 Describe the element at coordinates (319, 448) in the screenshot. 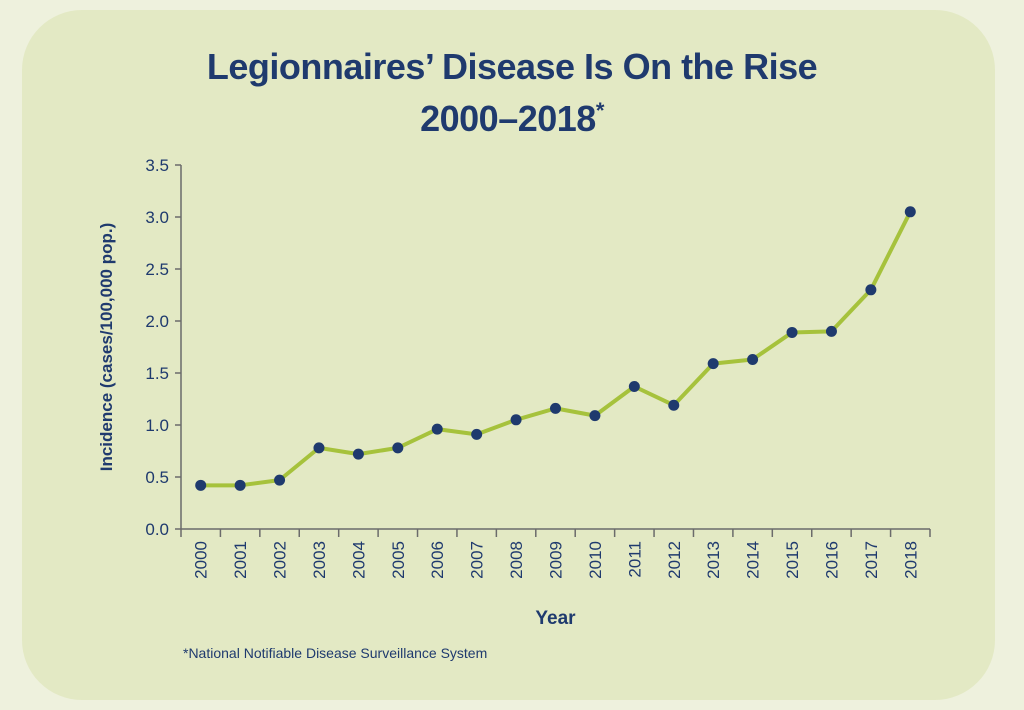

I see `data-point-2003` at that location.